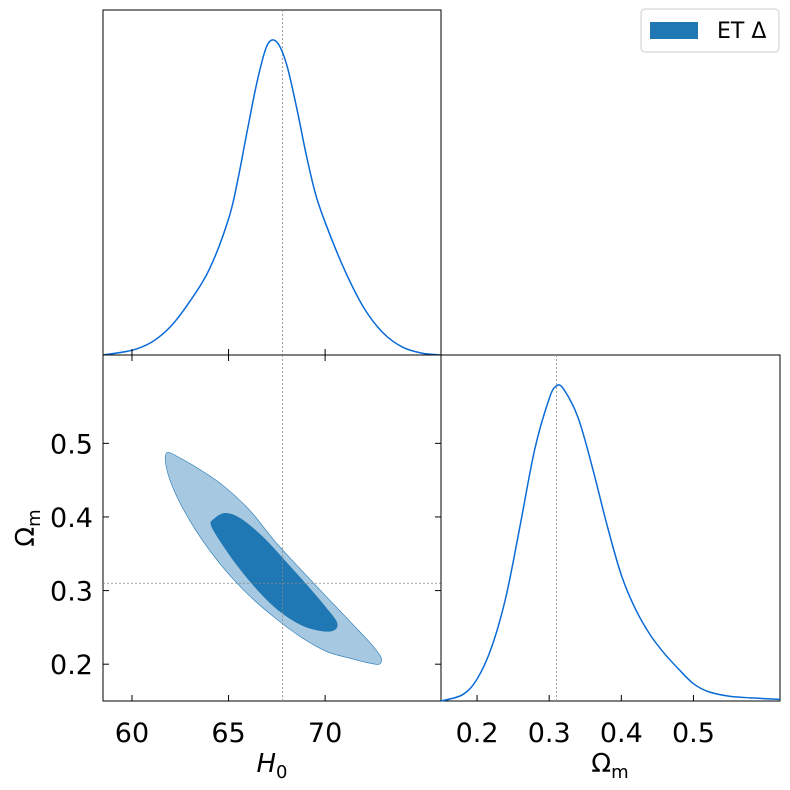 Image resolution: width=790 pixels, height=790 pixels. What do you see at coordinates (71, 665) in the screenshot?
I see `y-tick-label: 0.2` at bounding box center [71, 665].